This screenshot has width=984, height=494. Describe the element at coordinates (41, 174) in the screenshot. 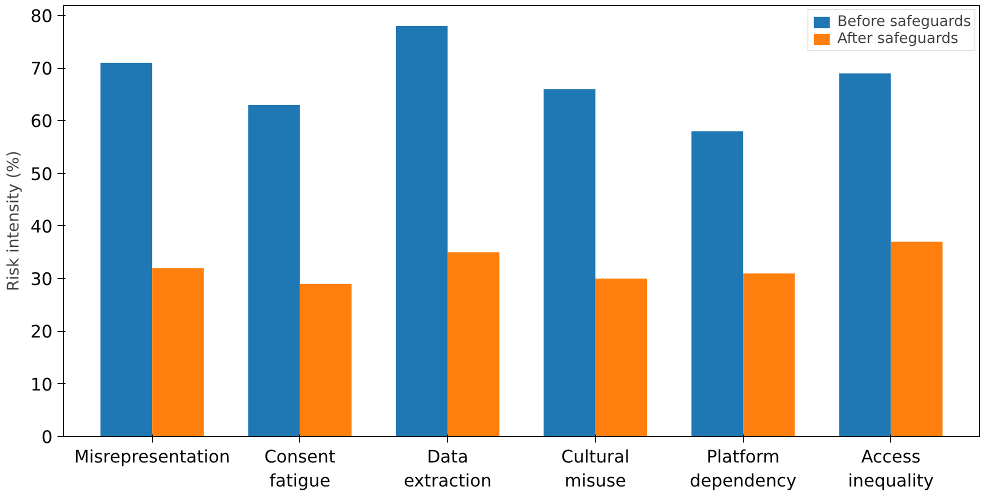

I see `y-tick-label: 50` at that location.